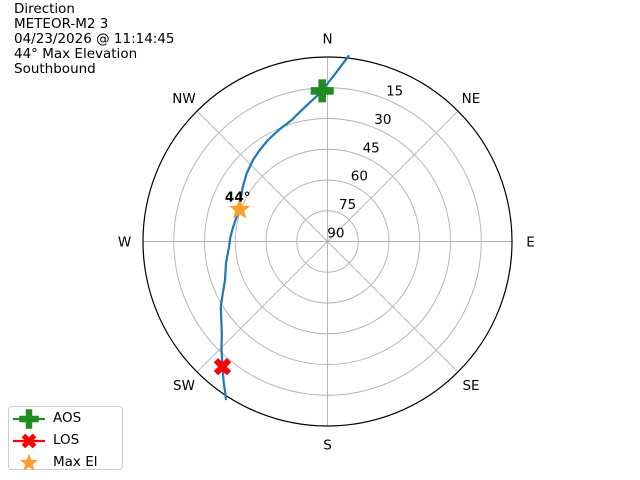 Image resolution: width=640 pixels, height=480 pixels. I want to click on compass-label-w: W, so click(124, 242).